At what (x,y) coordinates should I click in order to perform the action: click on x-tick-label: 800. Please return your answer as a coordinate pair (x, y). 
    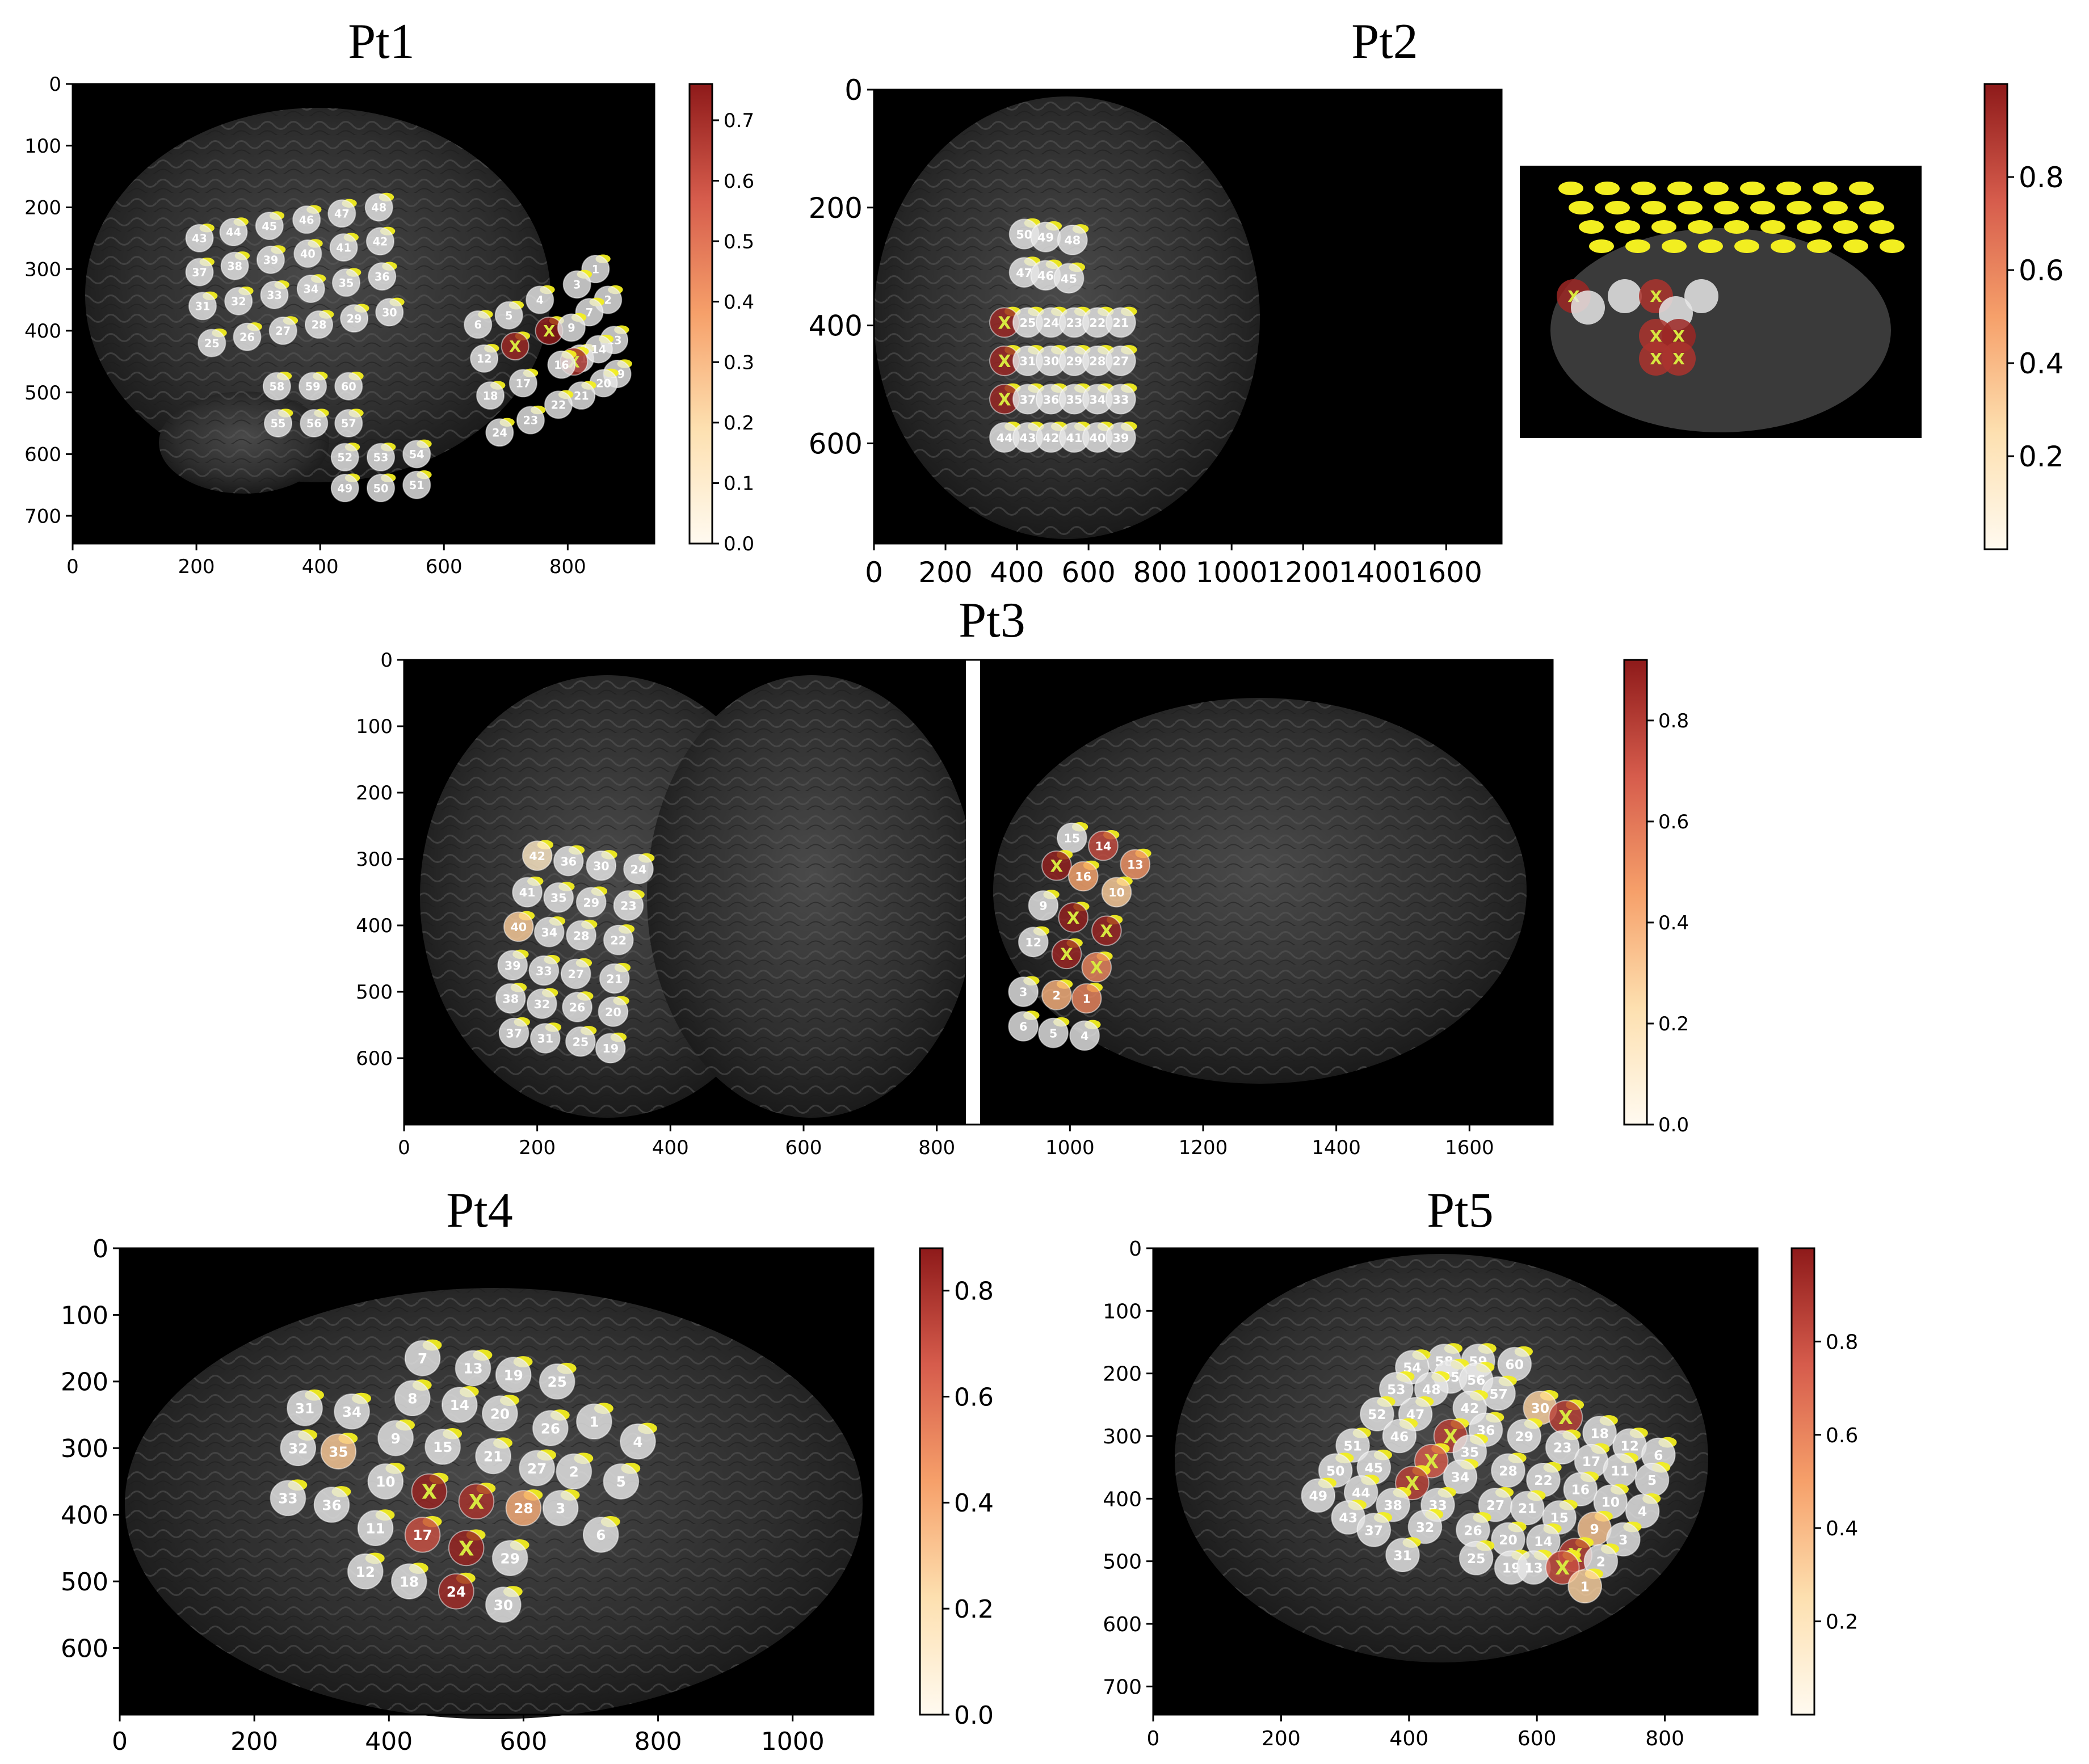
    Looking at the image, I should click on (567, 566).